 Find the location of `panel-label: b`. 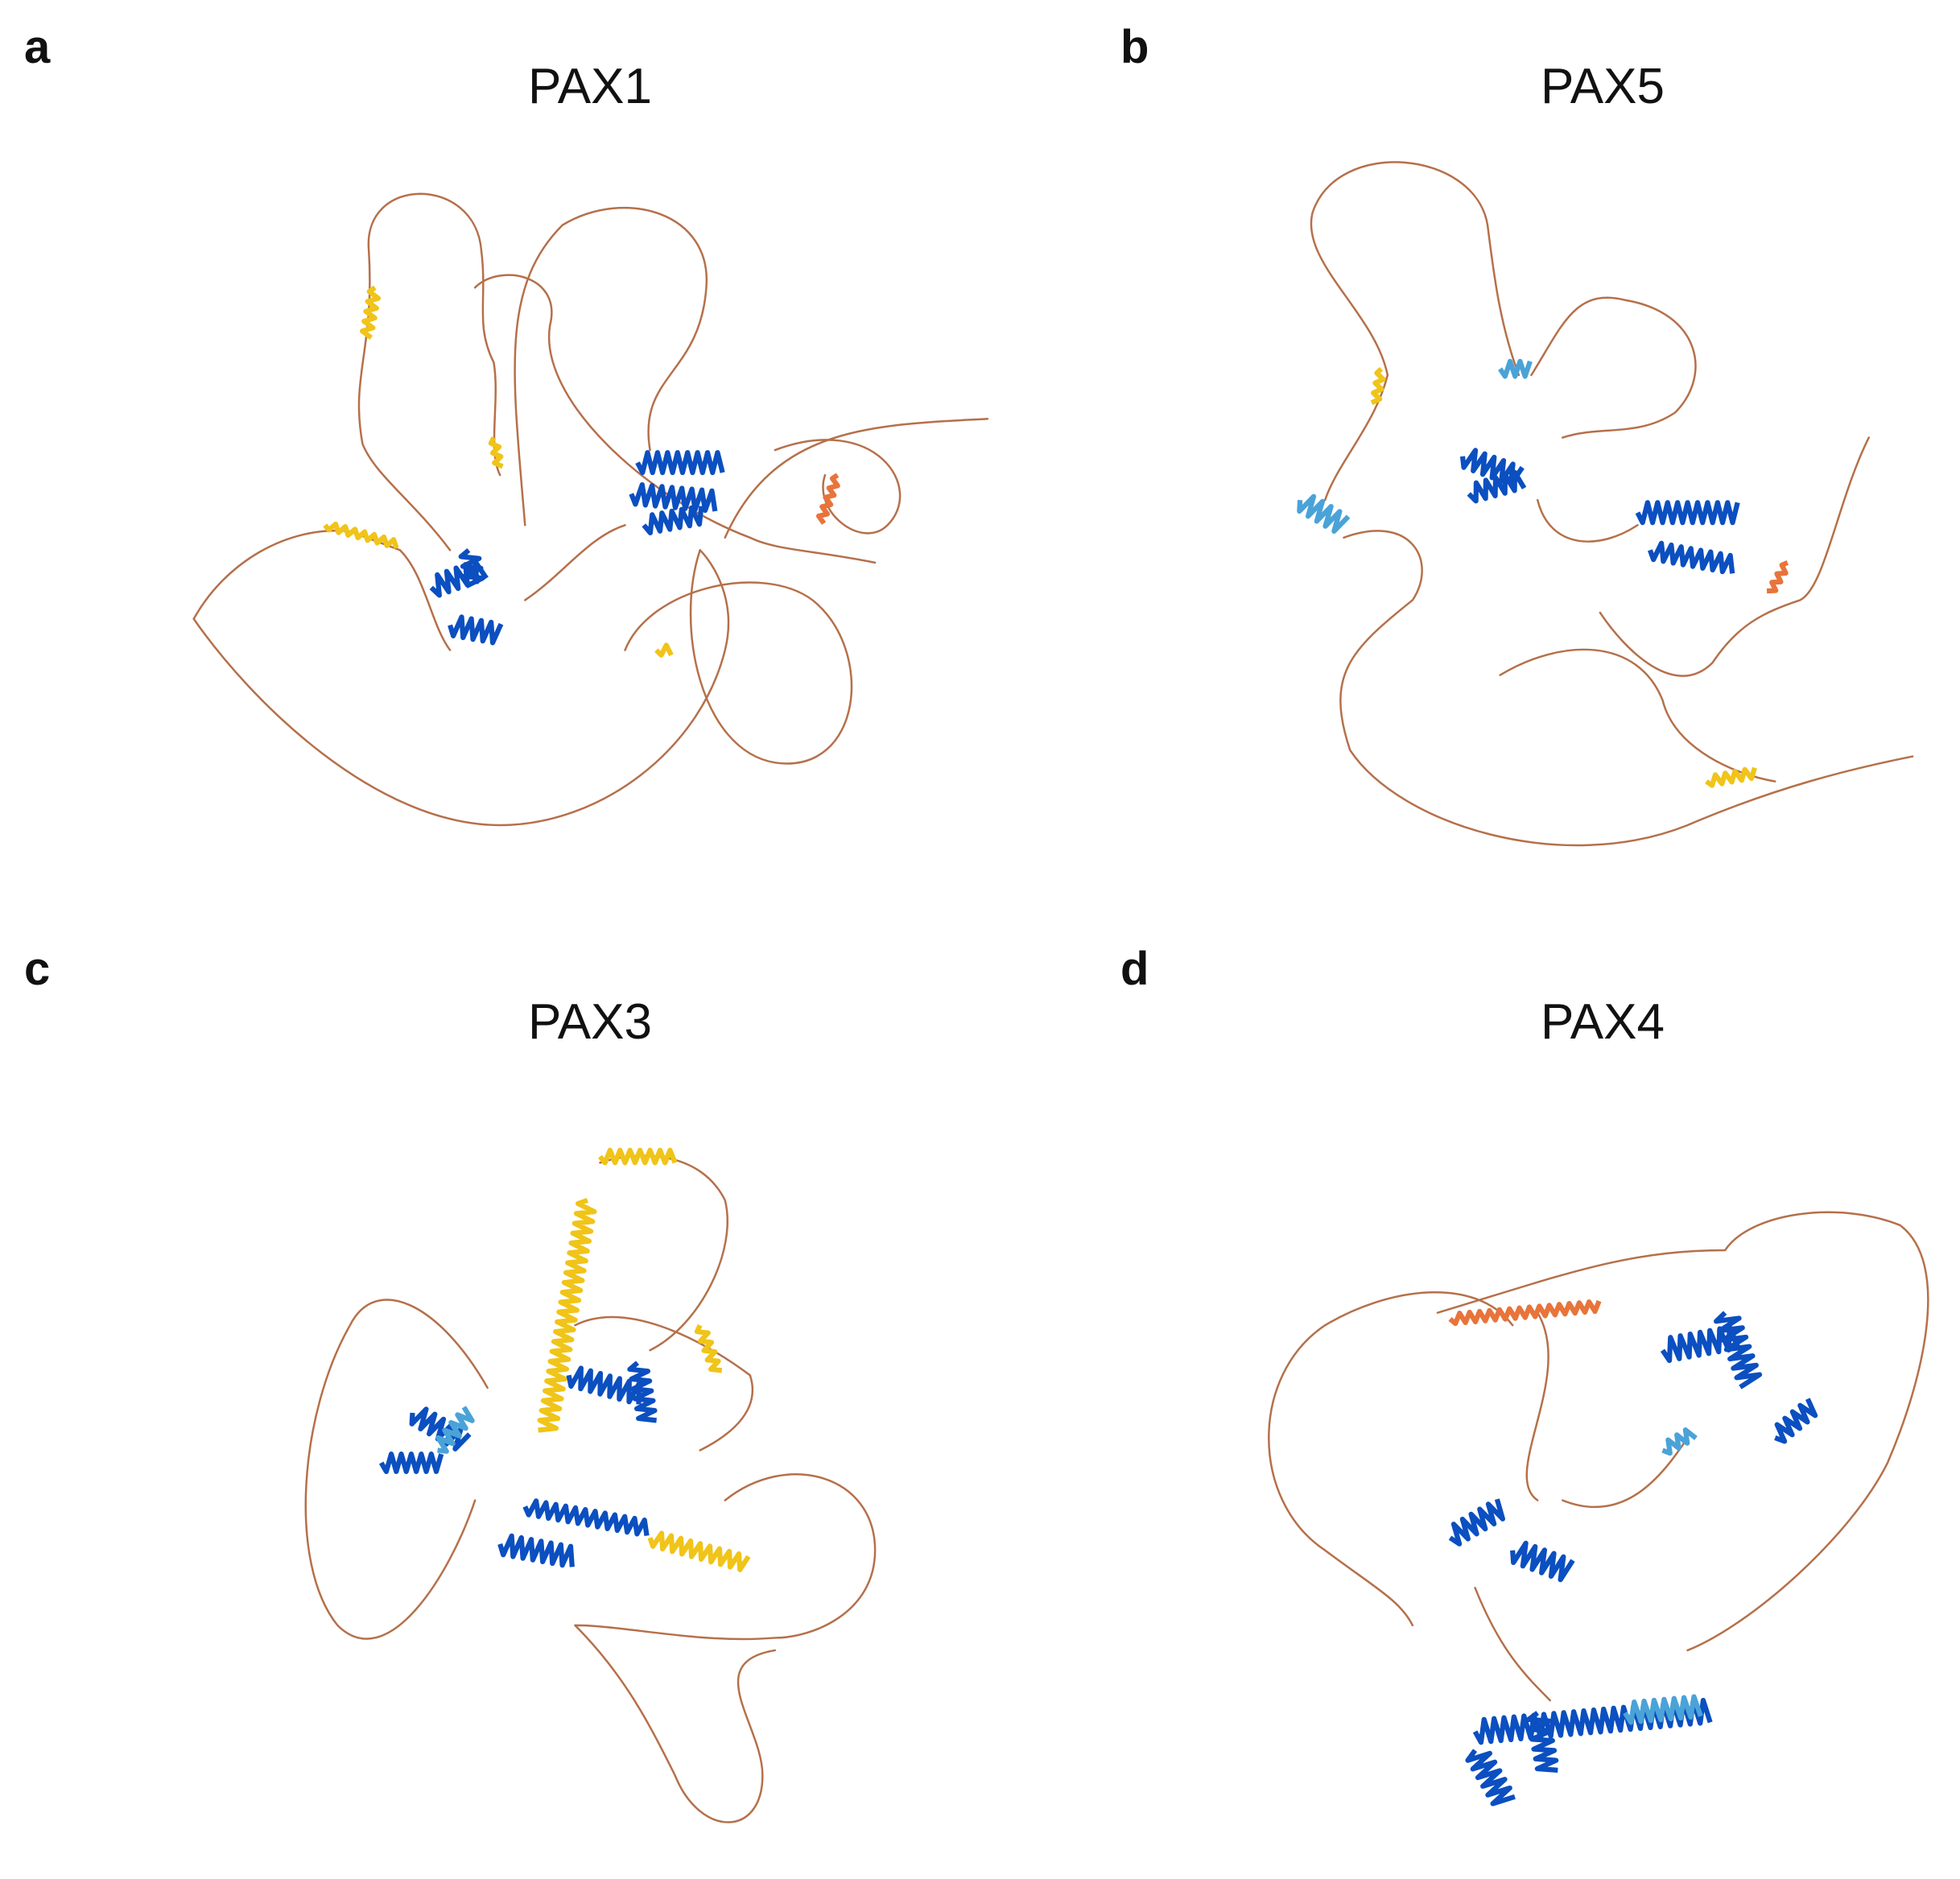

panel-label: b is located at coordinates (1135, 47).